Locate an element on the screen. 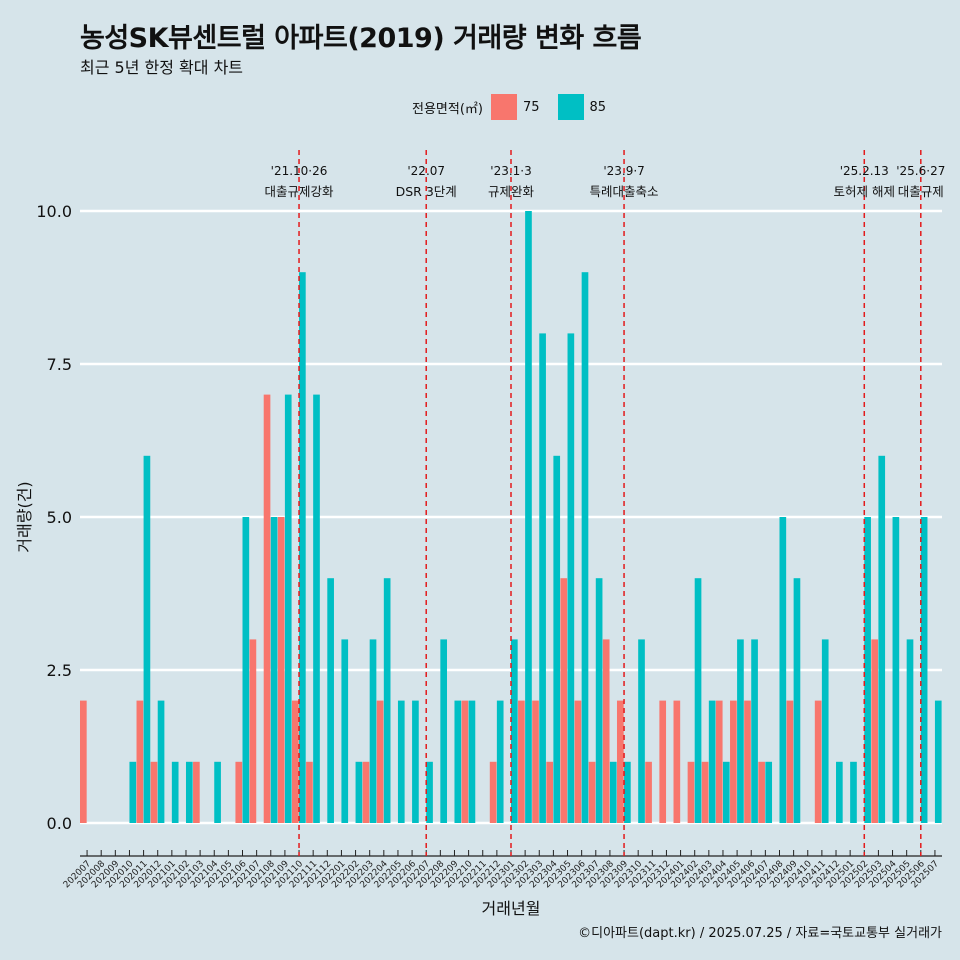 The width and height of the screenshot is (960, 960). legend-label-75: 75 is located at coordinates (531, 107).